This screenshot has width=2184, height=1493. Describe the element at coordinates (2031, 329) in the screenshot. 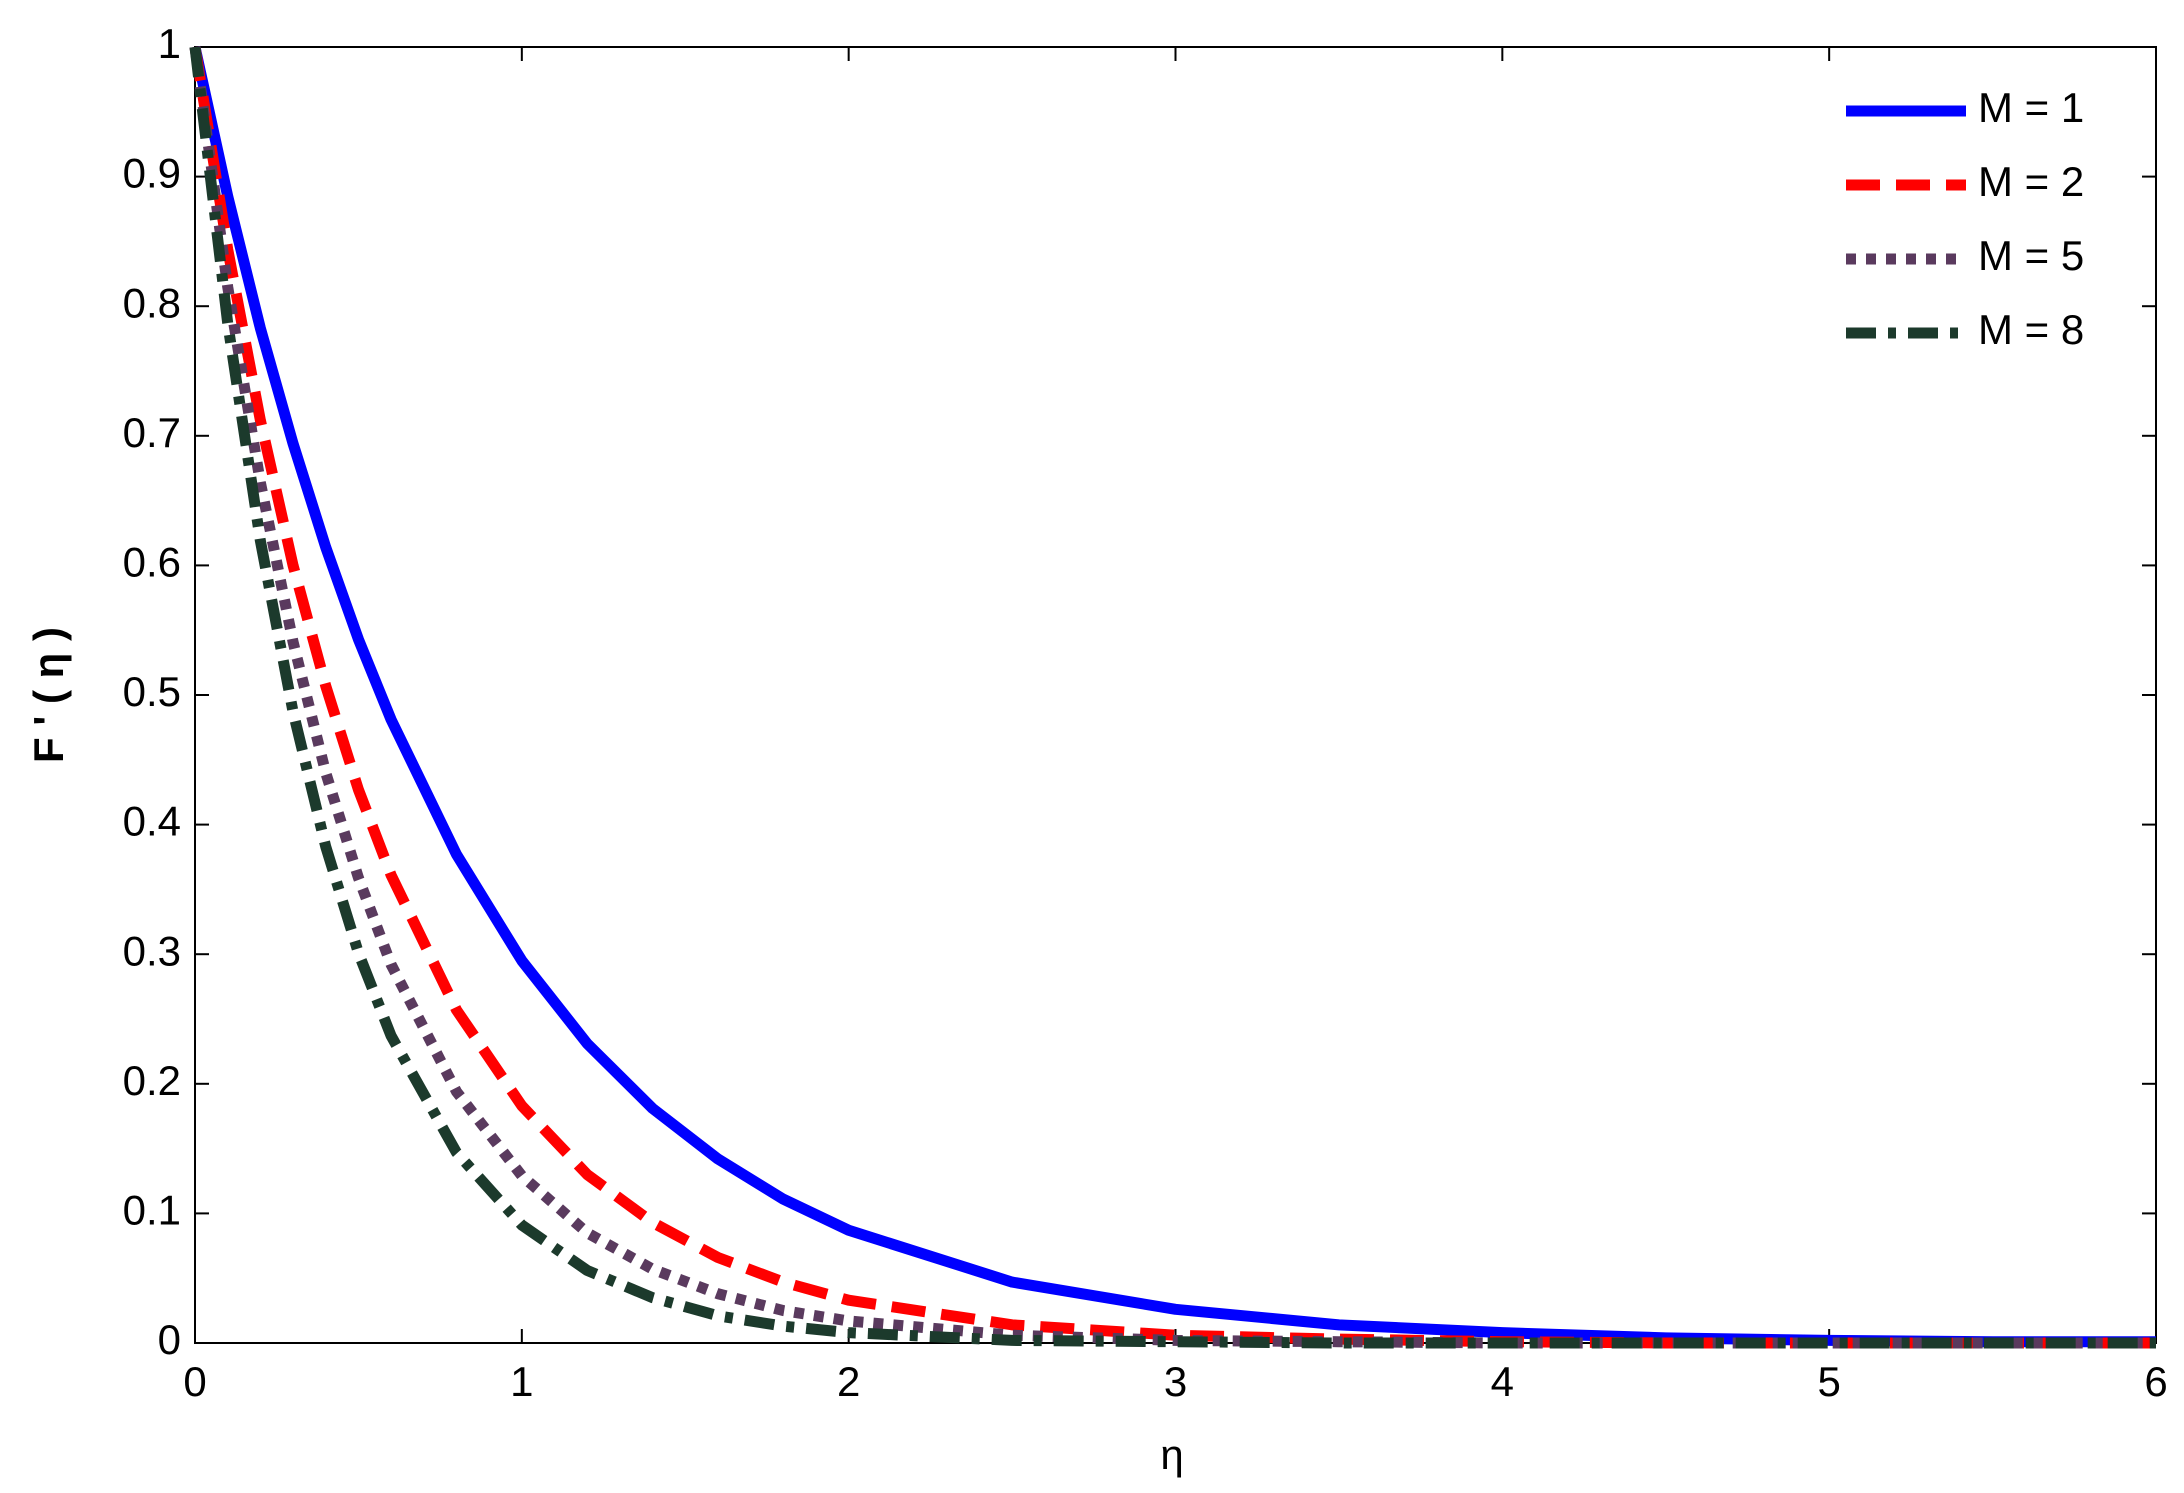

I see `legend-label: M = 8` at that location.